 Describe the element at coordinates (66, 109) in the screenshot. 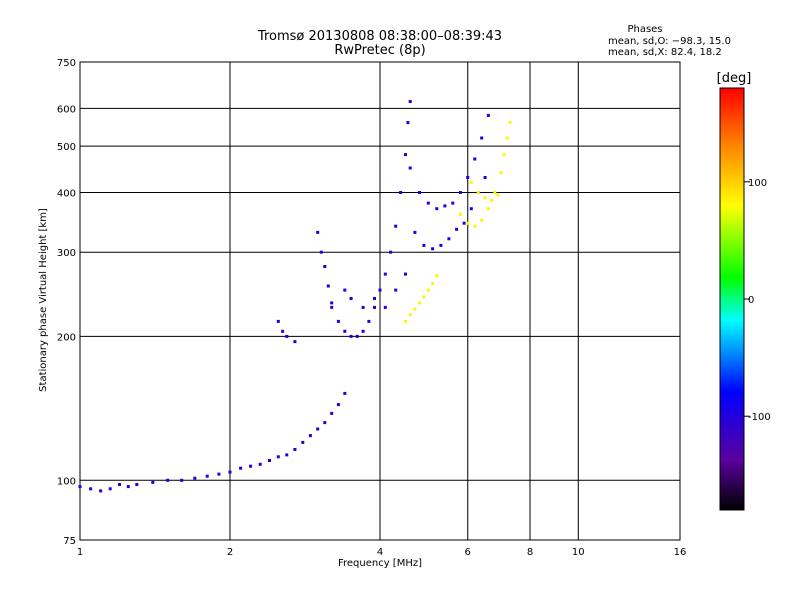

I see `y-tick-label: 600` at that location.